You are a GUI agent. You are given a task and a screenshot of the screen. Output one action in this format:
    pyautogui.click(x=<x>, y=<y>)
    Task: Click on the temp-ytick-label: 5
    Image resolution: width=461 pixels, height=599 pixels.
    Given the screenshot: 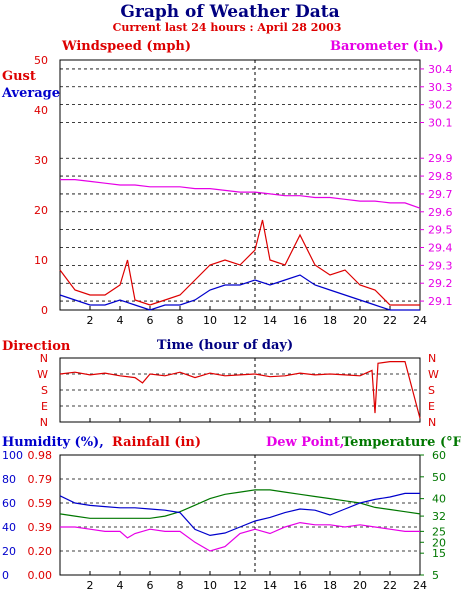 What is the action you would take?
    pyautogui.click(x=435, y=575)
    